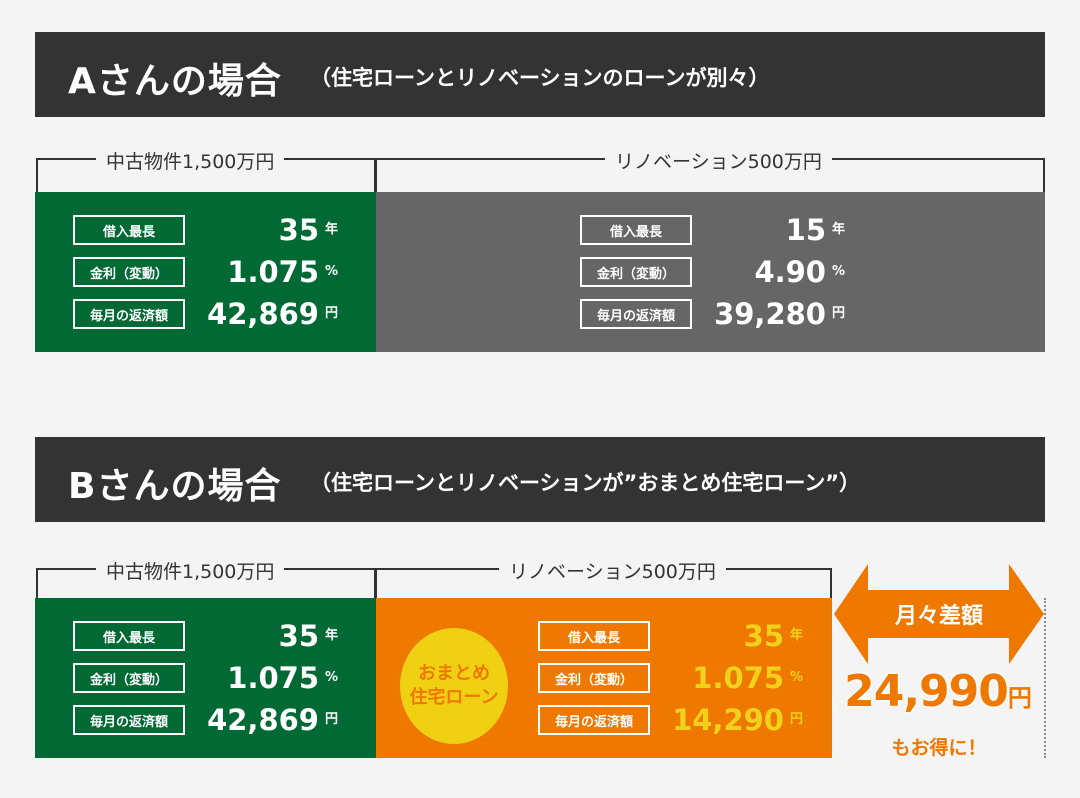  I want to click on double-arrow-icon, so click(939, 614).